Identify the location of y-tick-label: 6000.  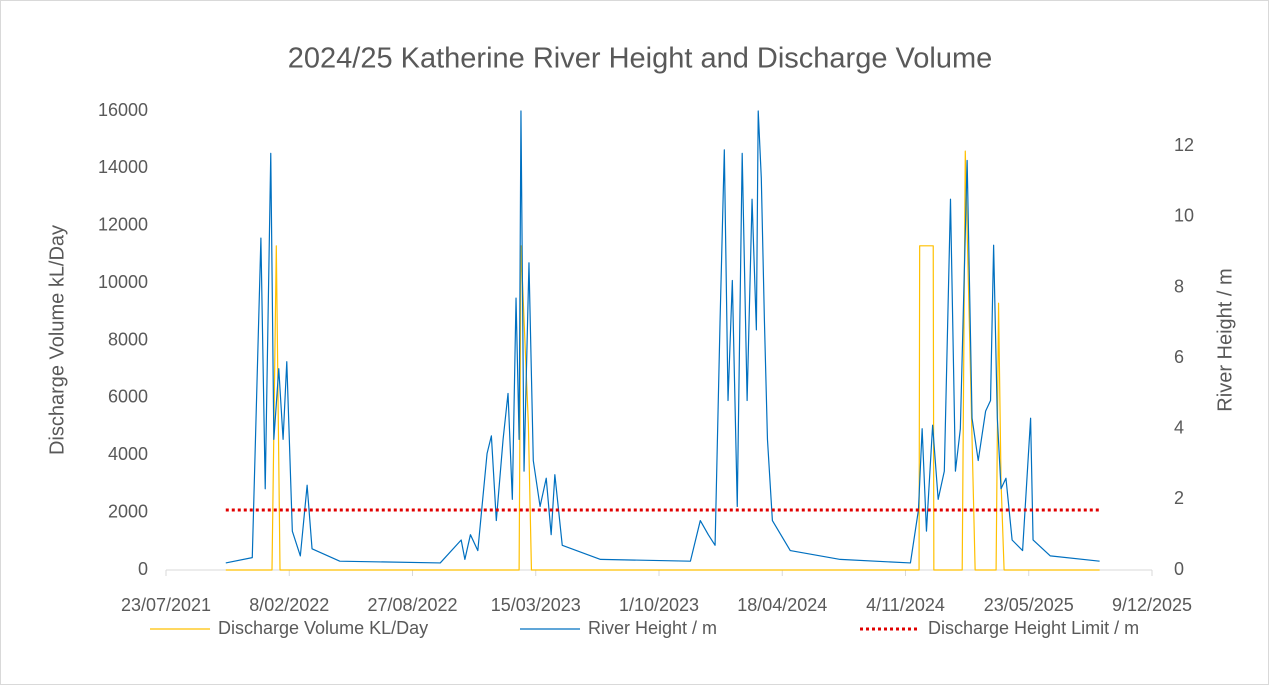
(128, 397).